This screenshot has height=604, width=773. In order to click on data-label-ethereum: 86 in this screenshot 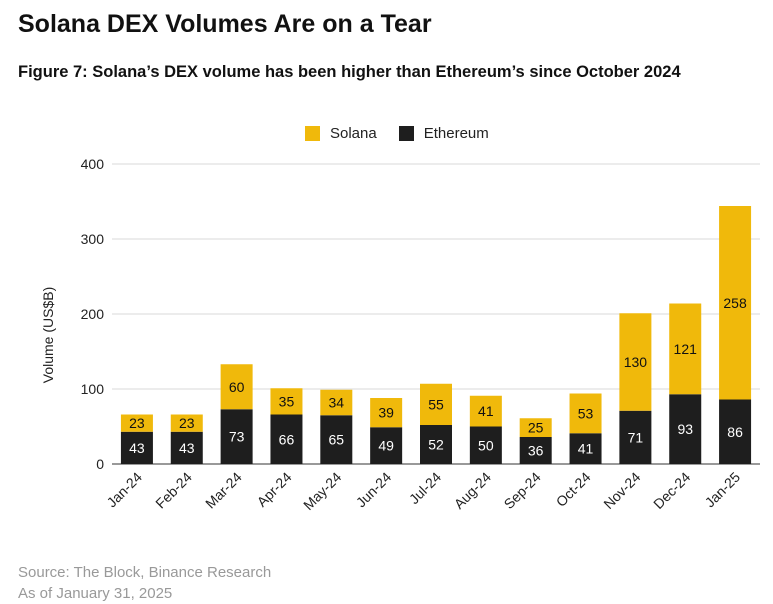, I will do `click(735, 432)`.